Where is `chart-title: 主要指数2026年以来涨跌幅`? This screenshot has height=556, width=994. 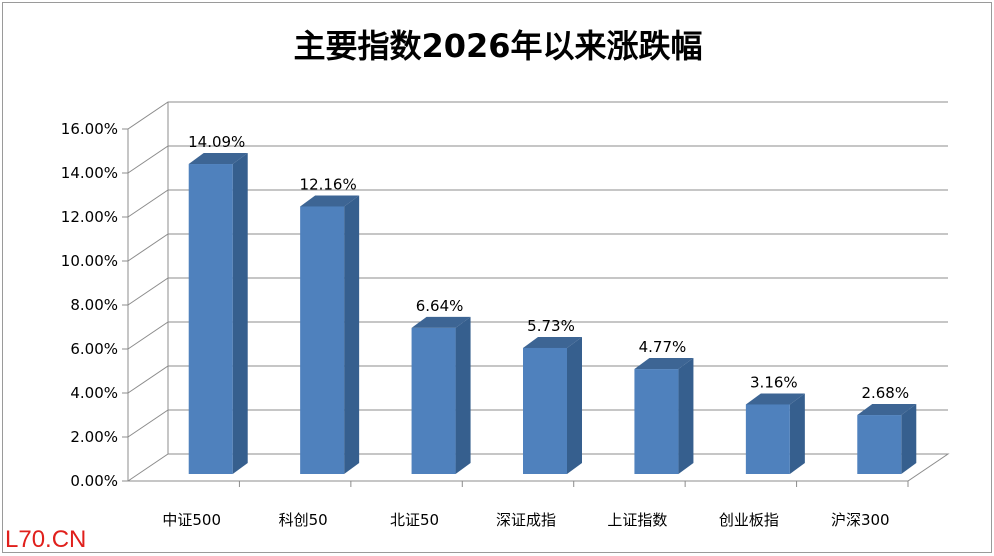 chart-title: 主要指数2026年以来涨跌幅 is located at coordinates (497, 46).